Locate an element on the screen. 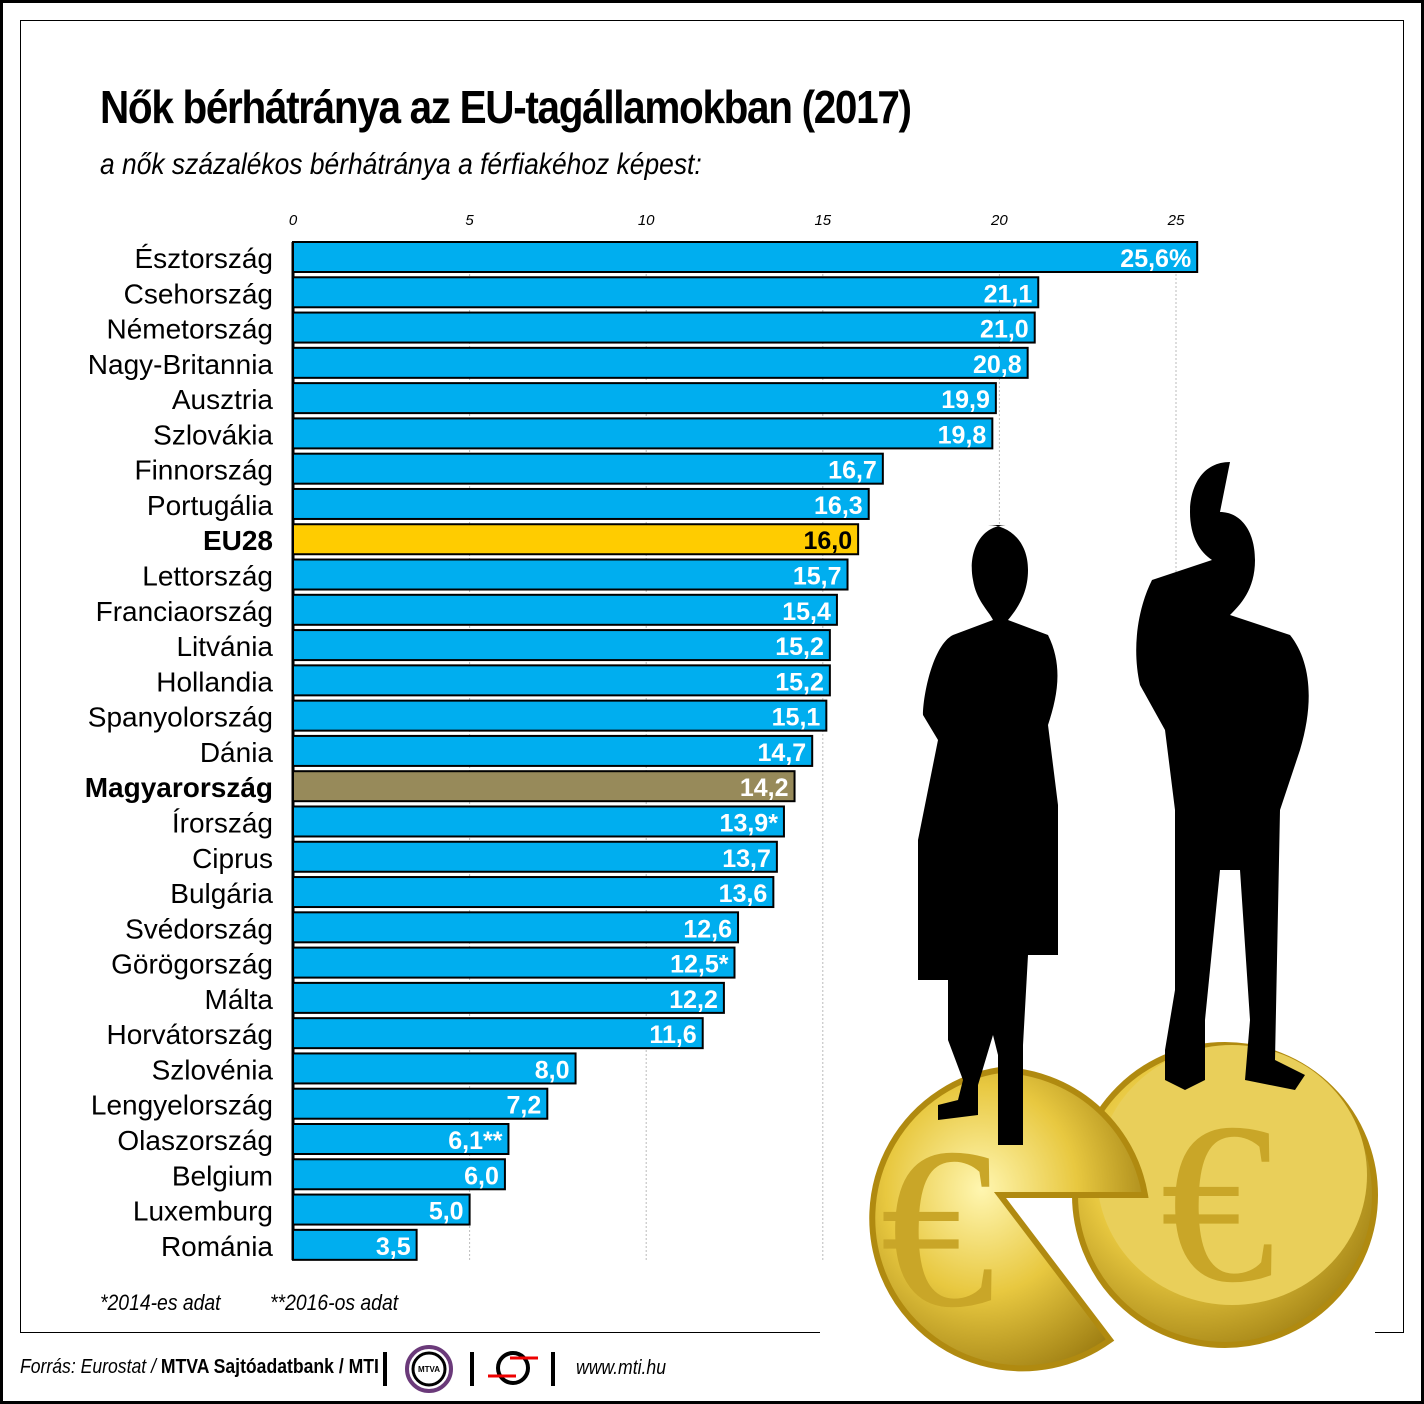 The height and width of the screenshot is (1404, 1424). bar-Horvátország is located at coordinates (498, 1033).